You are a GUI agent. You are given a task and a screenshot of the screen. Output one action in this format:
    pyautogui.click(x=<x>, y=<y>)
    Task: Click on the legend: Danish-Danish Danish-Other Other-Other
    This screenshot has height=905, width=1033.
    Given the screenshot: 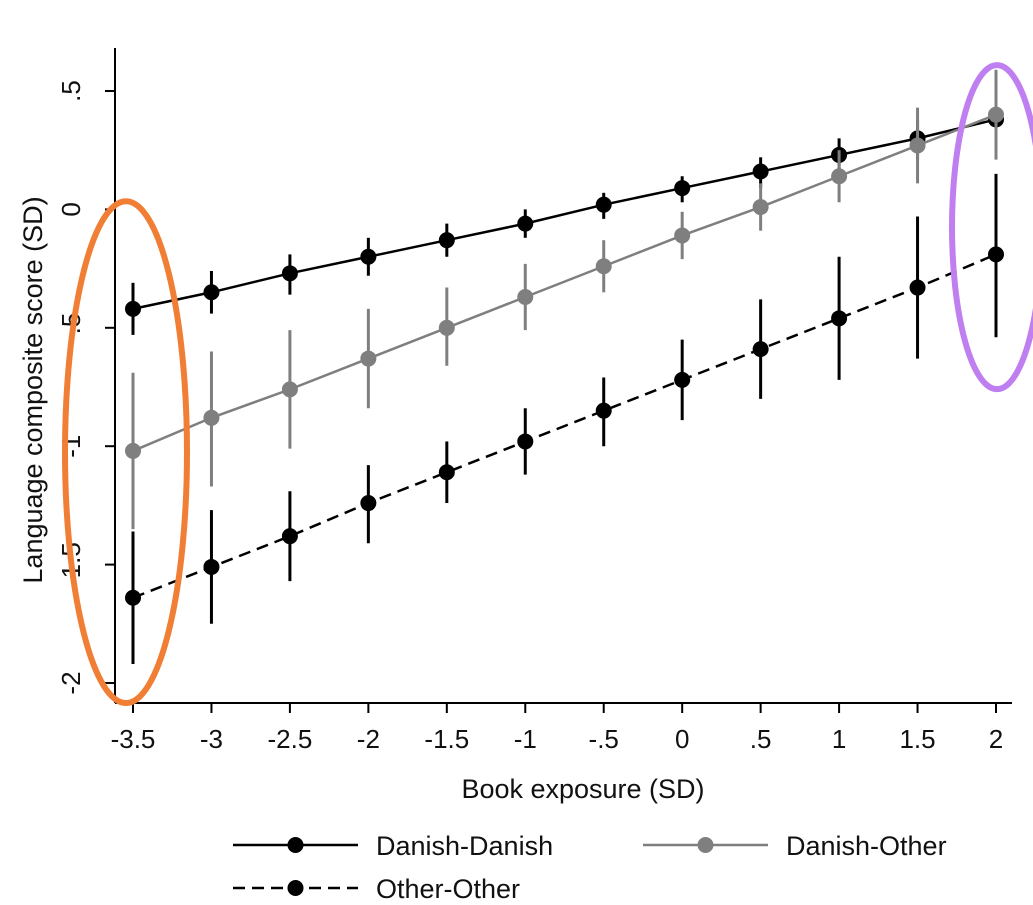 What is the action you would take?
    pyautogui.click(x=590, y=867)
    